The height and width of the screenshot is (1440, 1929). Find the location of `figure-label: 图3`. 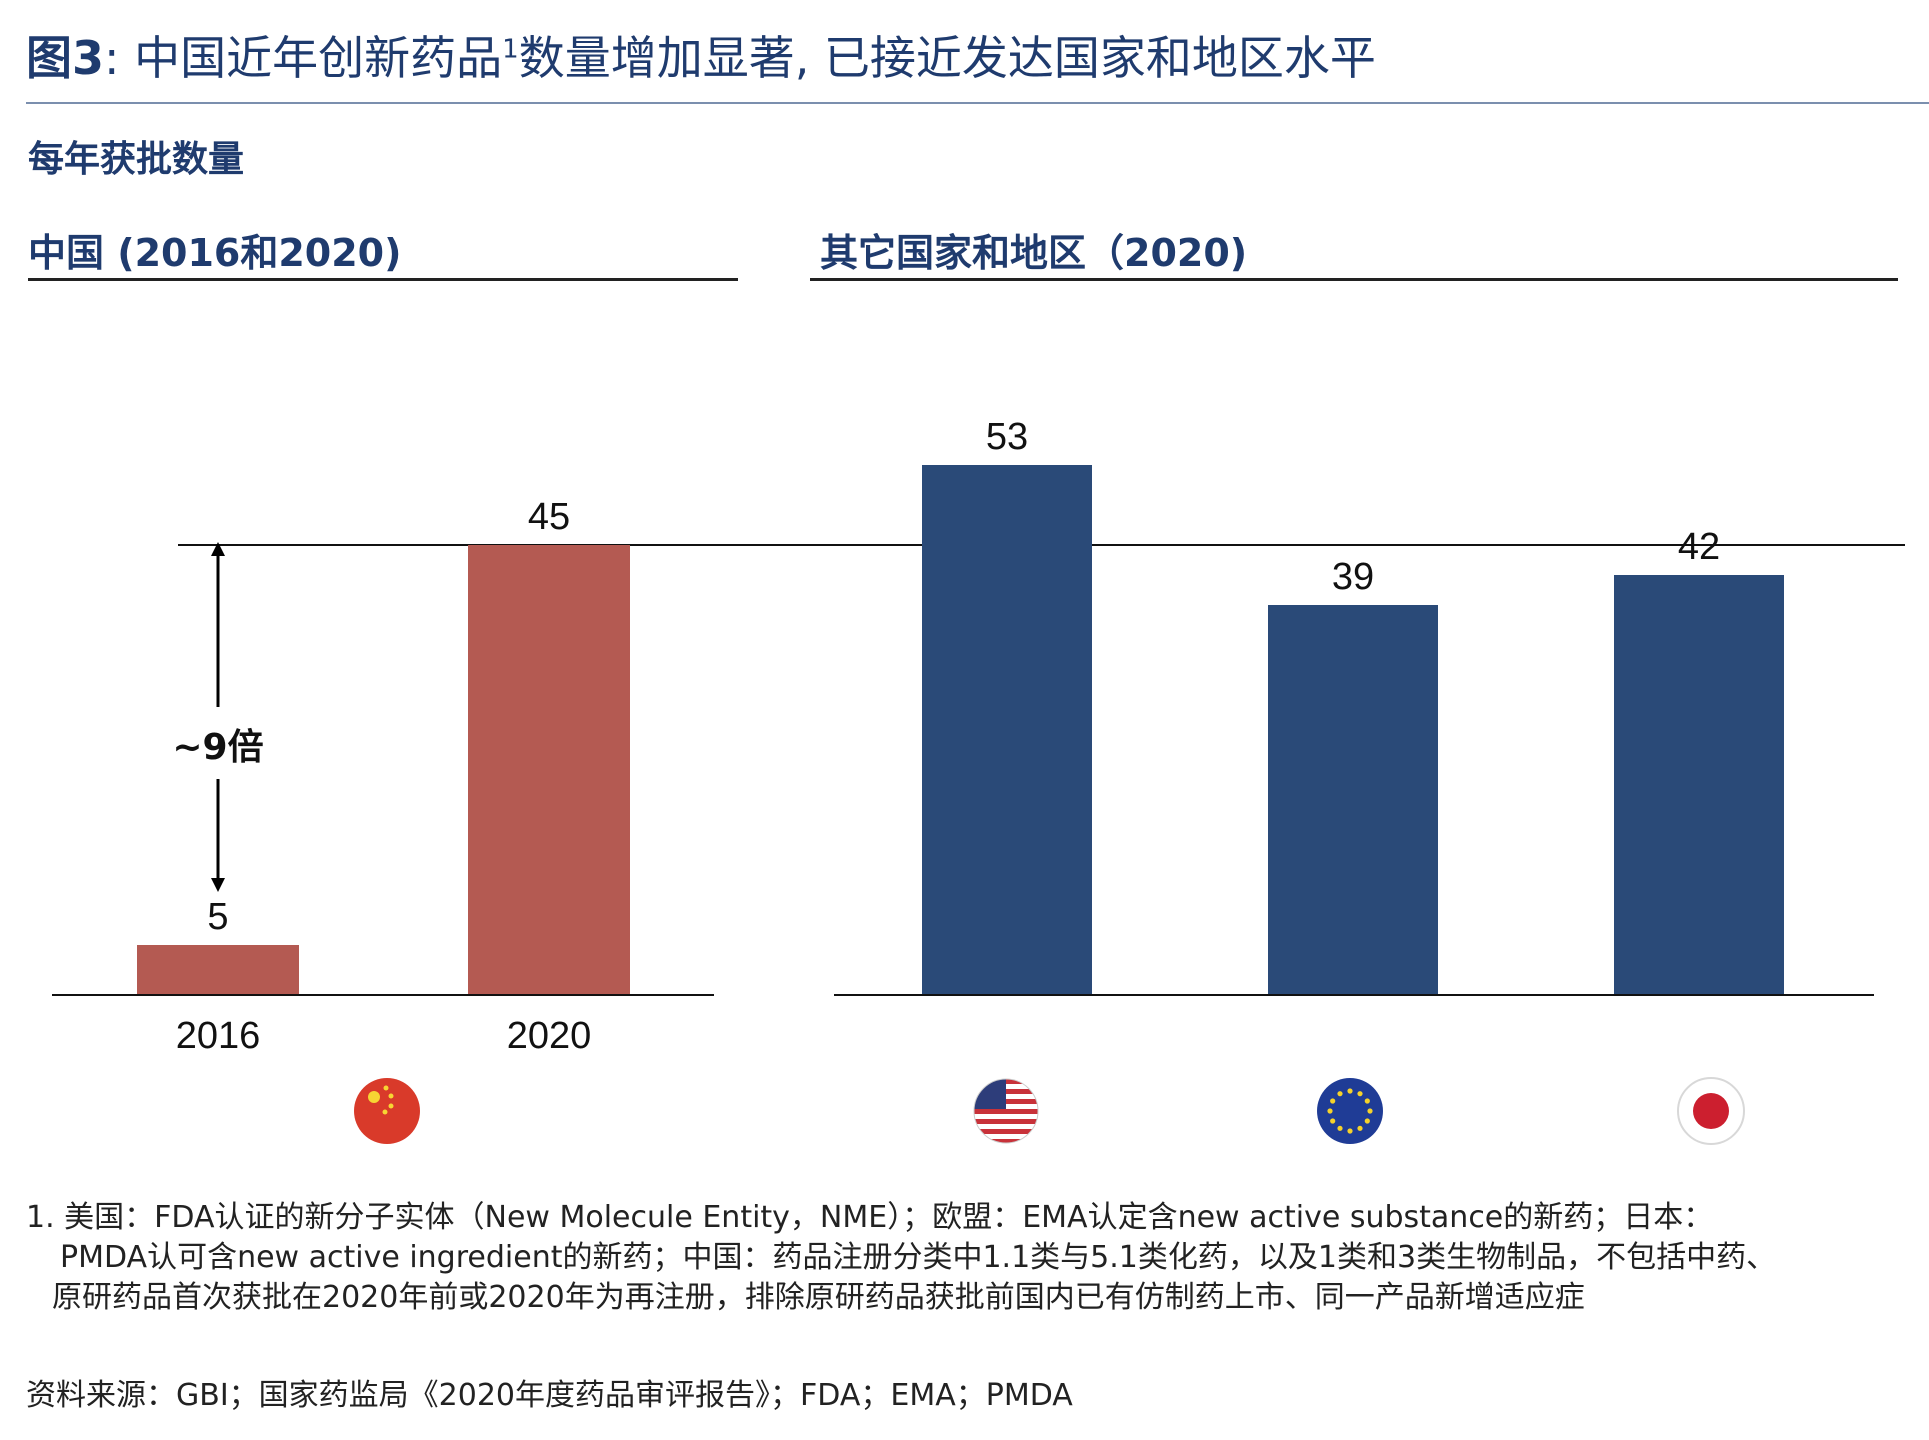

figure-label: 图3 is located at coordinates (65, 58).